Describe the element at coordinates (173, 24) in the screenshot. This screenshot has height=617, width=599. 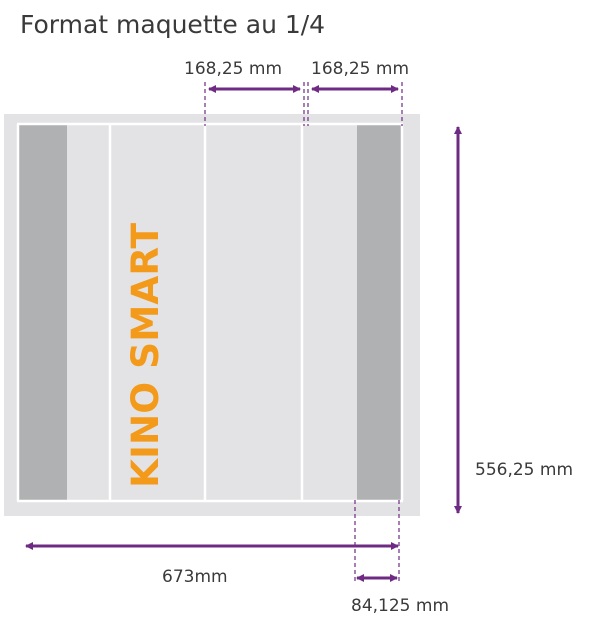
I see `page-title: Format maquette au 1/4` at that location.